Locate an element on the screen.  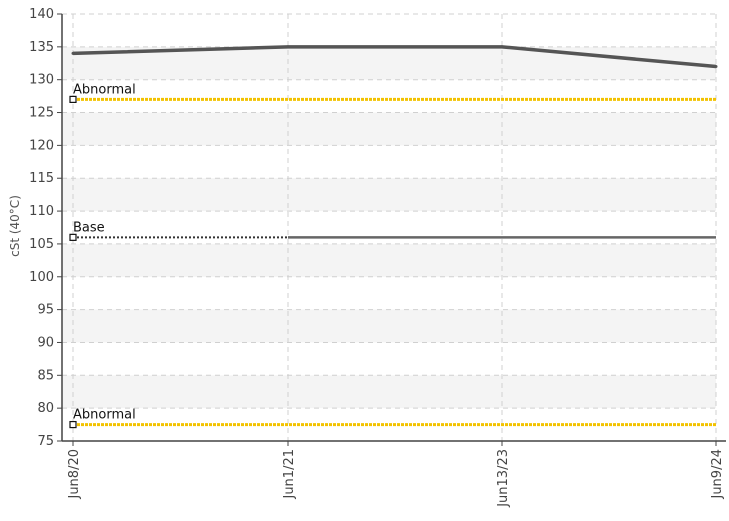
reference-line-label: Base is located at coordinates (89, 227).